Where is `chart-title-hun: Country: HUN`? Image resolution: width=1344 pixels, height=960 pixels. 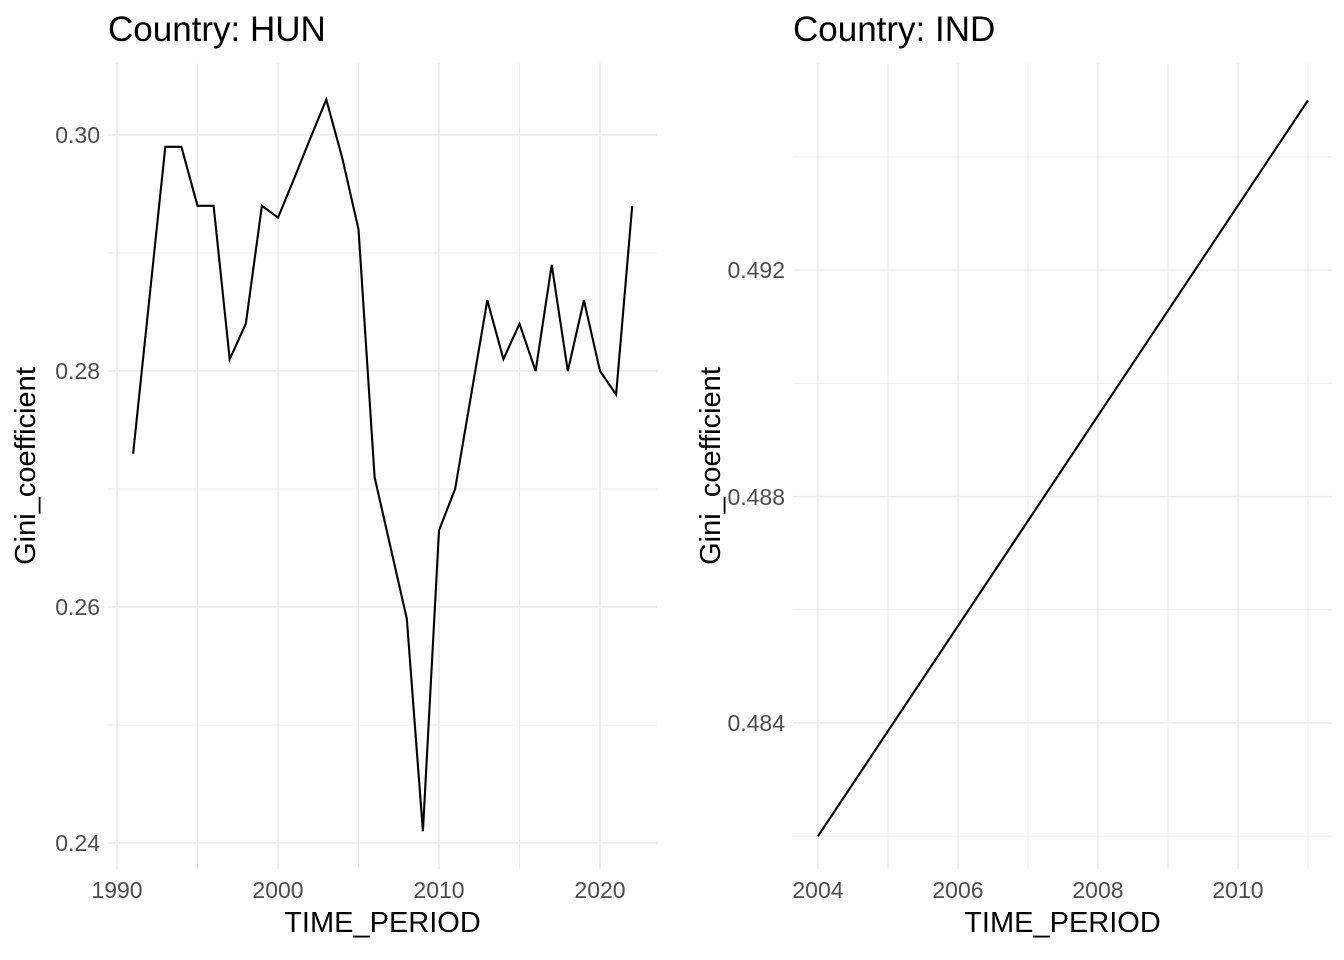 chart-title-hun: Country: HUN is located at coordinates (217, 29).